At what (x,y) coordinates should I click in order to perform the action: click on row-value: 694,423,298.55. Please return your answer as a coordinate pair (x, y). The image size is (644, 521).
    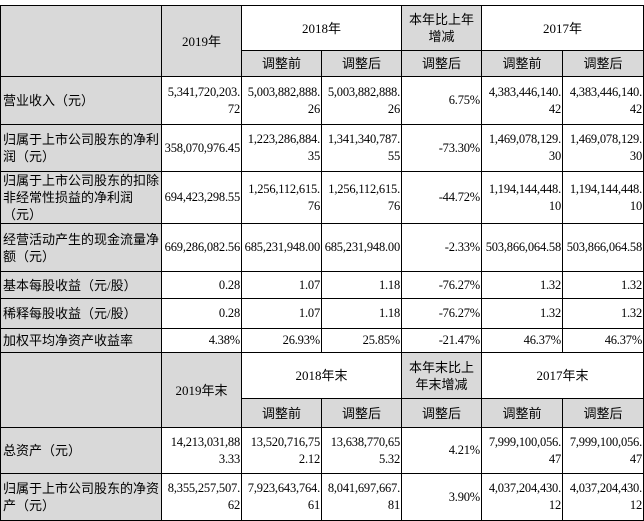
    Looking at the image, I should click on (201, 197).